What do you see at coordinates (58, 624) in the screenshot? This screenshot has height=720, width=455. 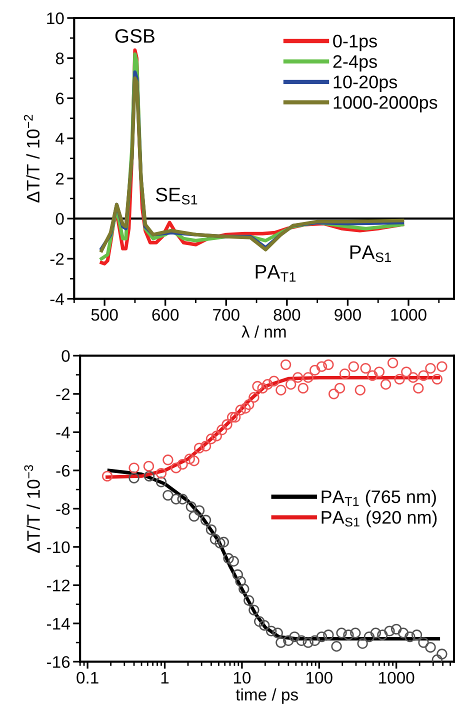 I see `y-tick-label: -14` at bounding box center [58, 624].